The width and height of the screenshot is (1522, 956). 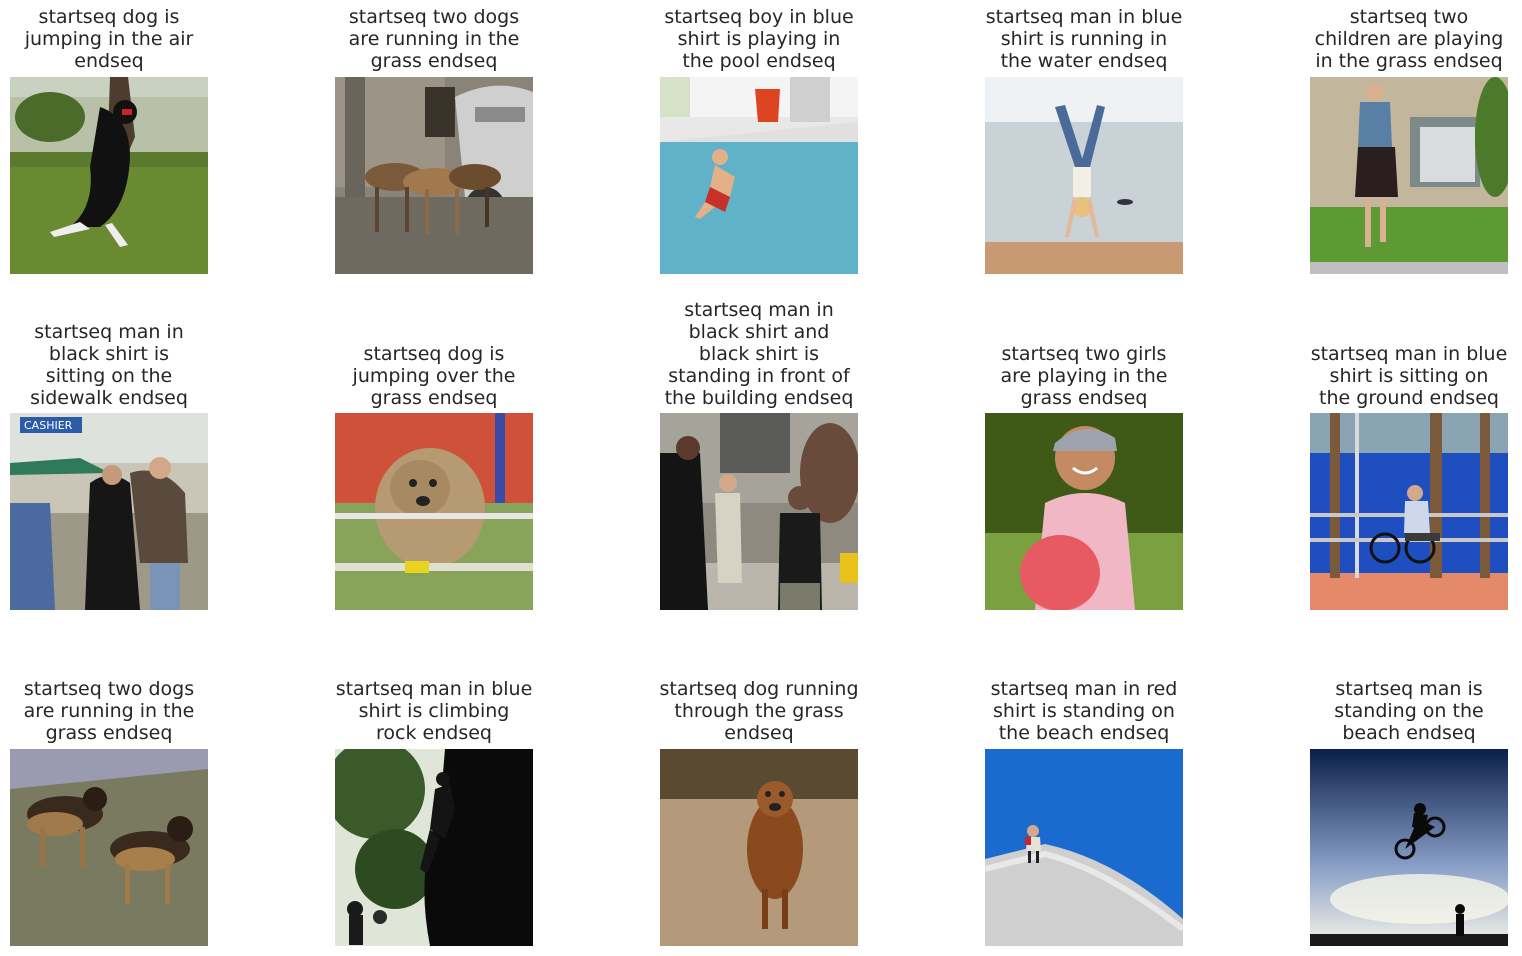 I want to click on photo-woman-walking, so click(x=1409, y=175).